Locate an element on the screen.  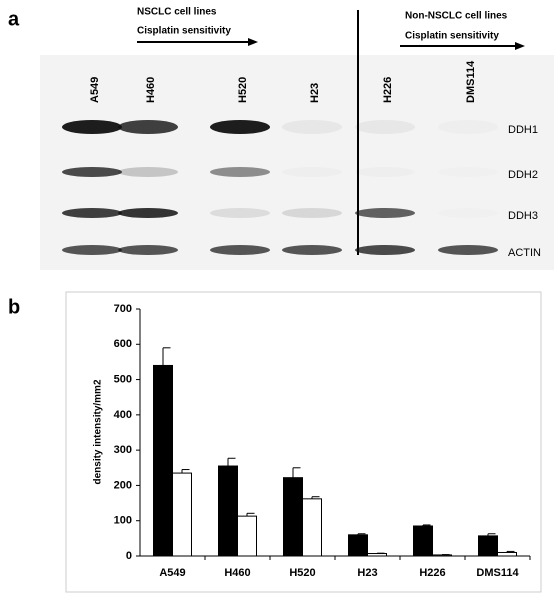
y-tick-label: 0 is located at coordinates (129, 556).